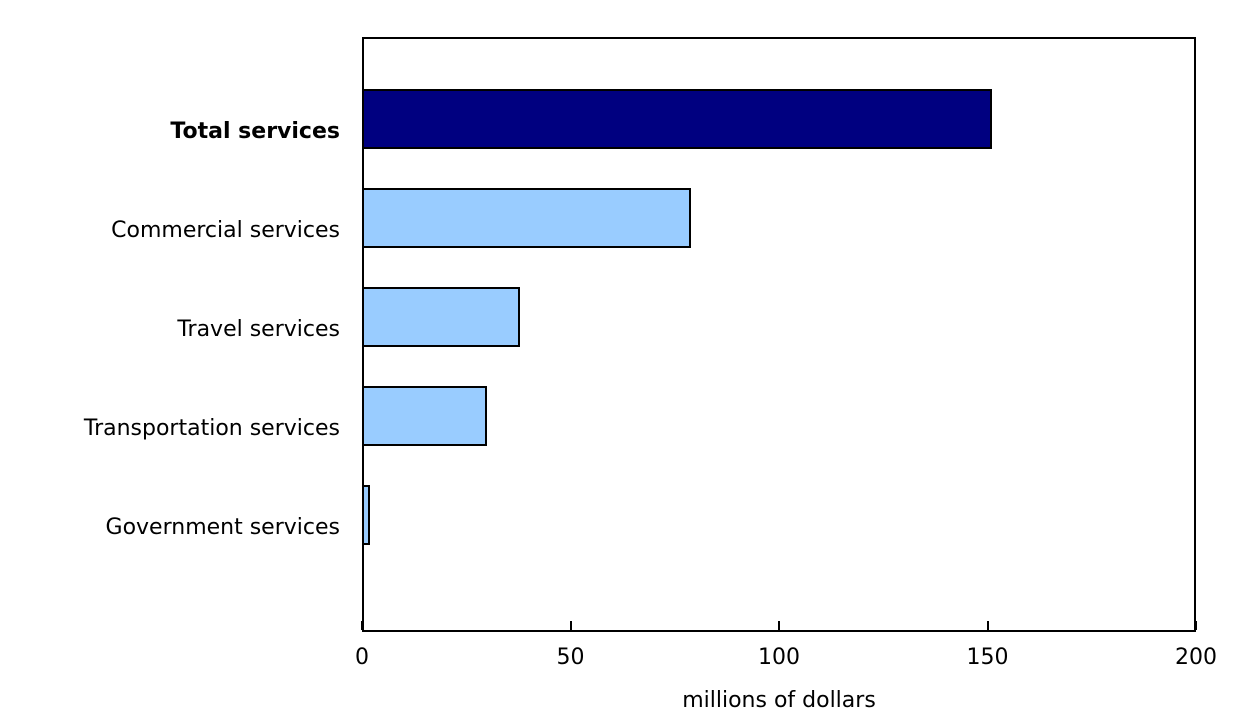 The image size is (1252, 726). Describe the element at coordinates (258, 329) in the screenshot. I see `category-label: Travel services` at that location.